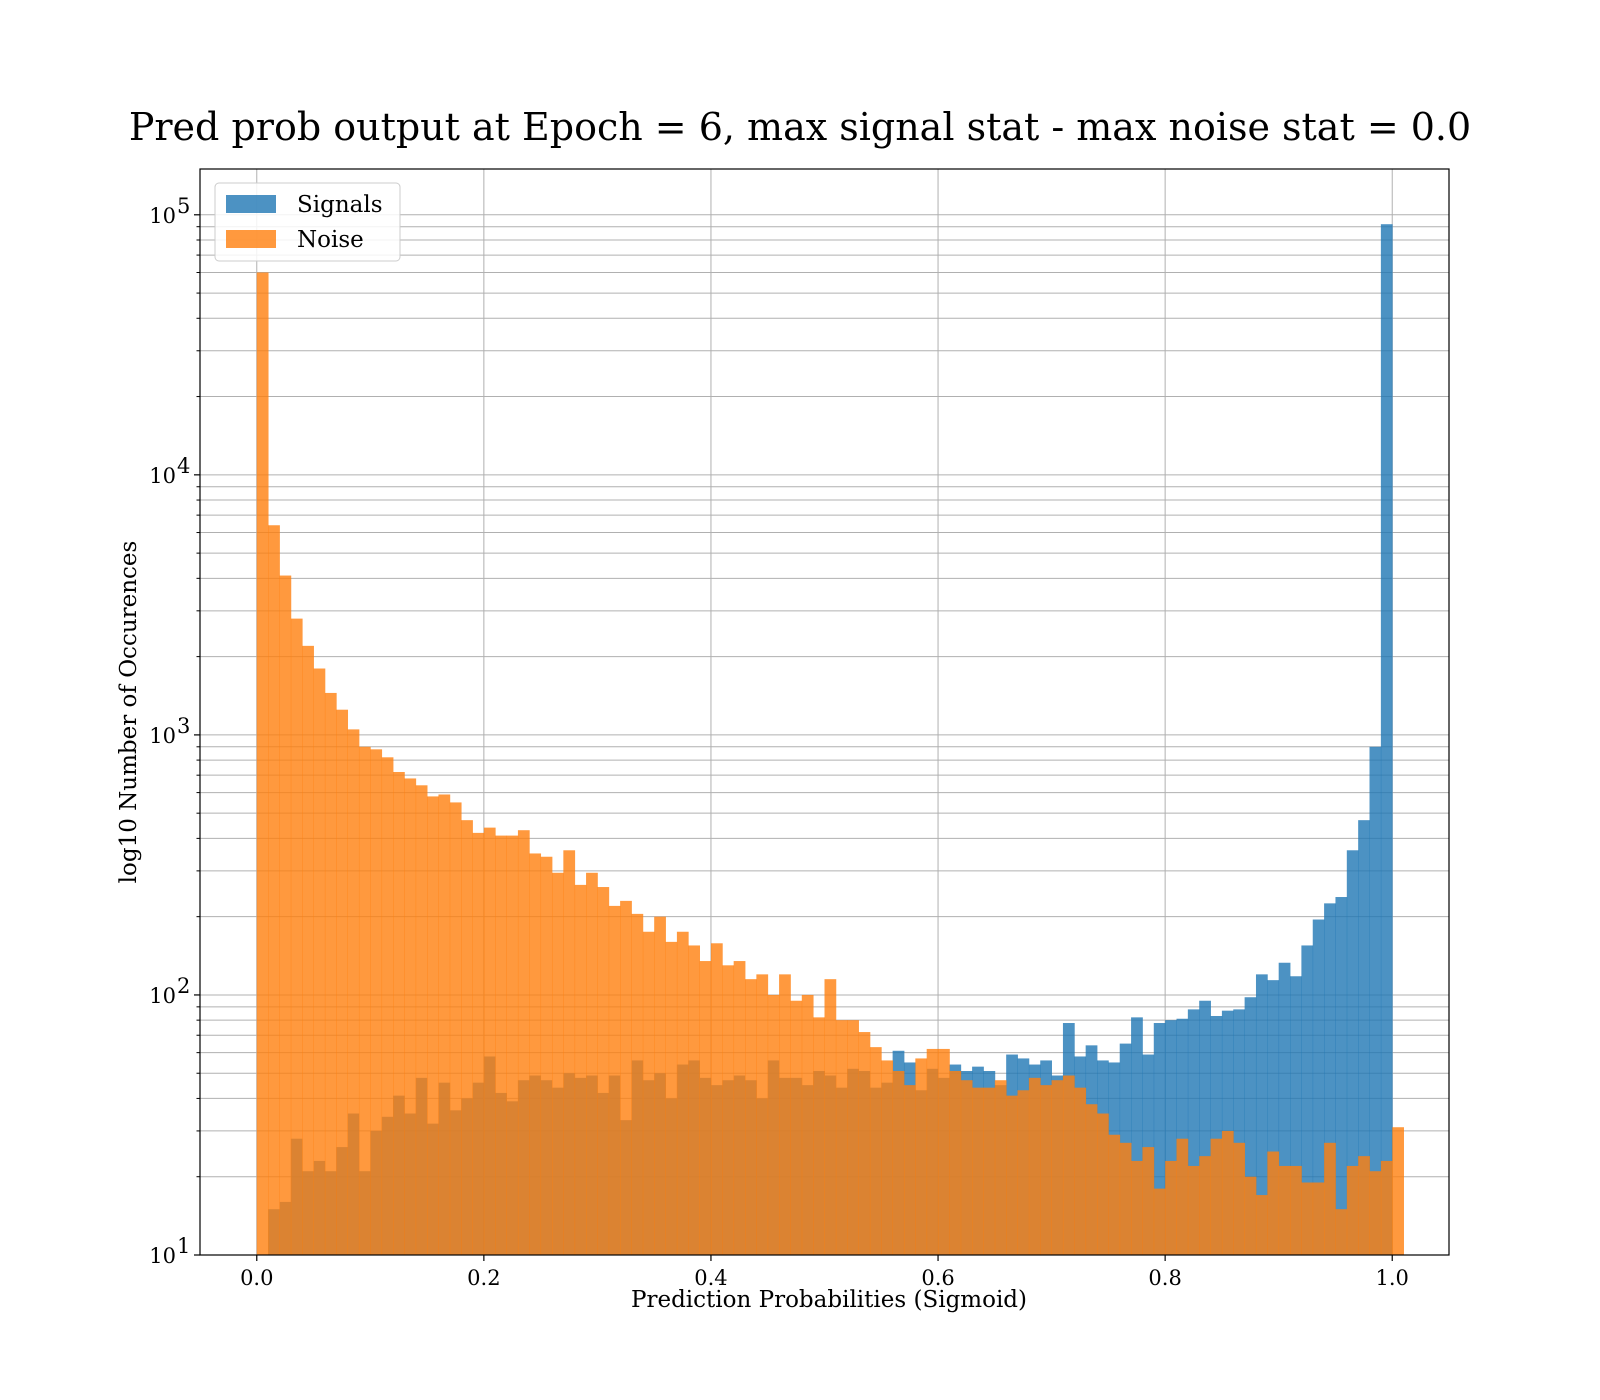  I want to click on x-tick-label: 0.8, so click(1164, 1278).